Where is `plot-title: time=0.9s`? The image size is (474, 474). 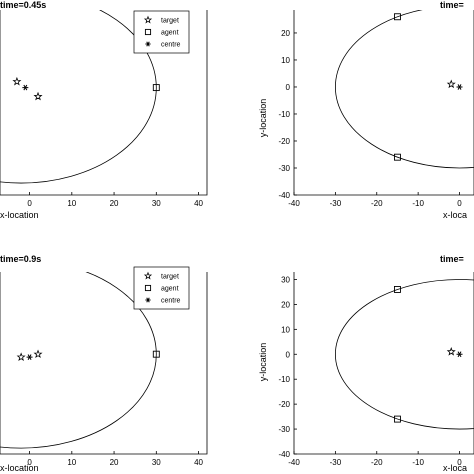 plot-title: time=0.9s is located at coordinates (20, 259).